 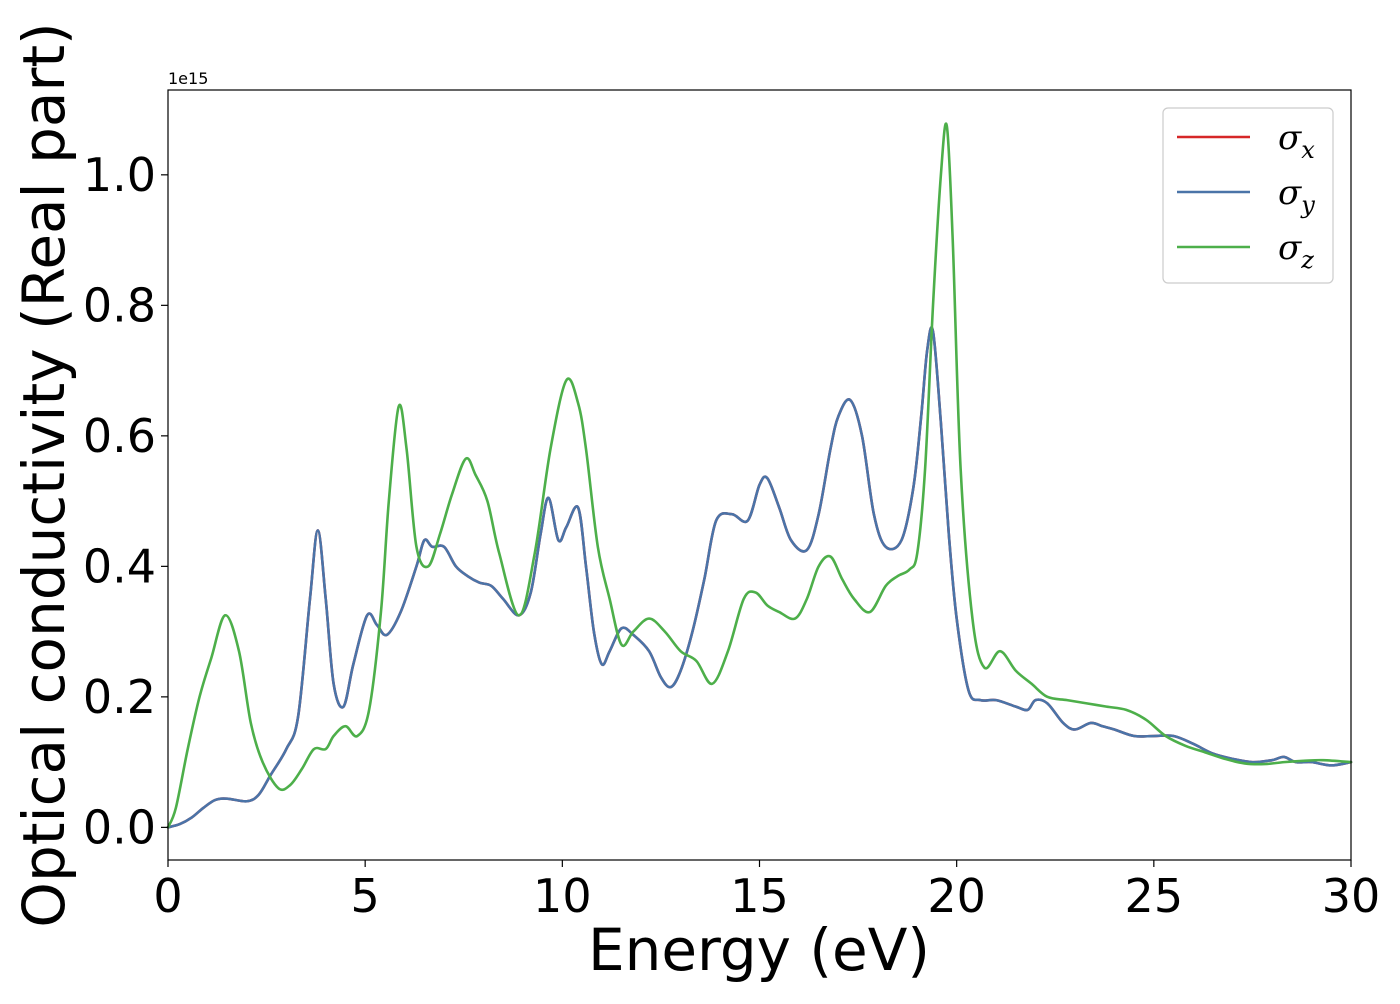 I want to click on legend-label-y: σy, so click(x=1296, y=196).